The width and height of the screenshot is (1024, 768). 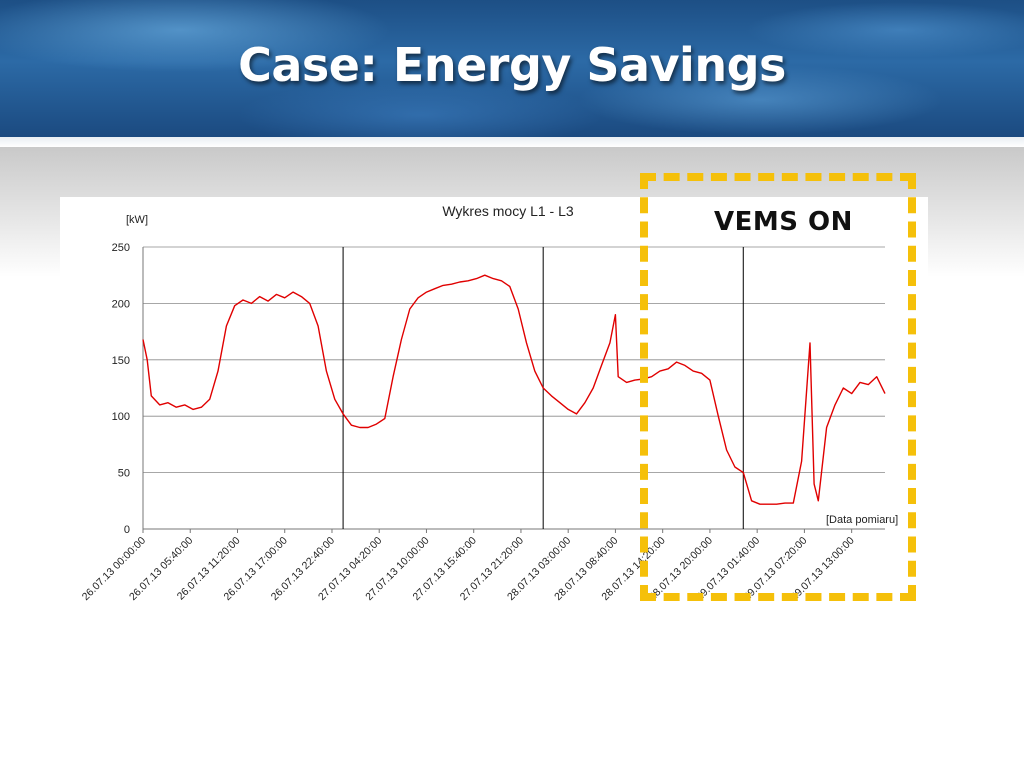 I want to click on y-tick-label: 0, so click(x=127, y=530).